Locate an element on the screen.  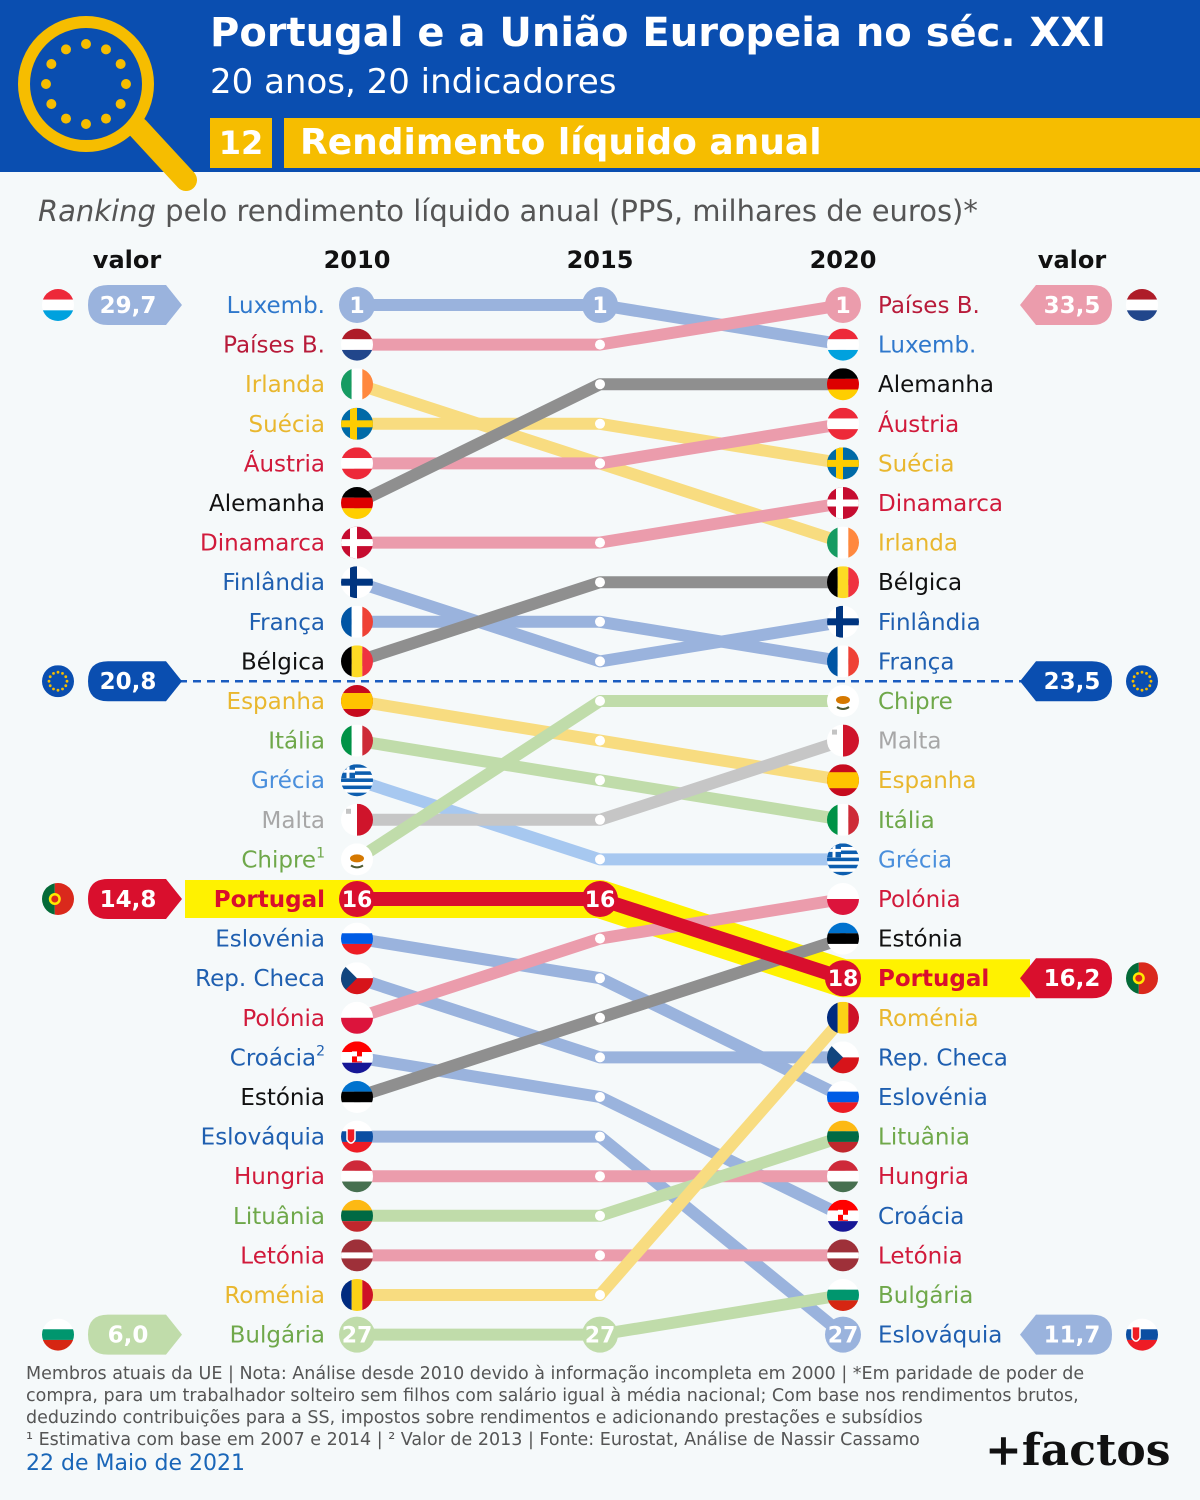
label-2010-Rep. Checa: Rep. Checa is located at coordinates (260, 979).